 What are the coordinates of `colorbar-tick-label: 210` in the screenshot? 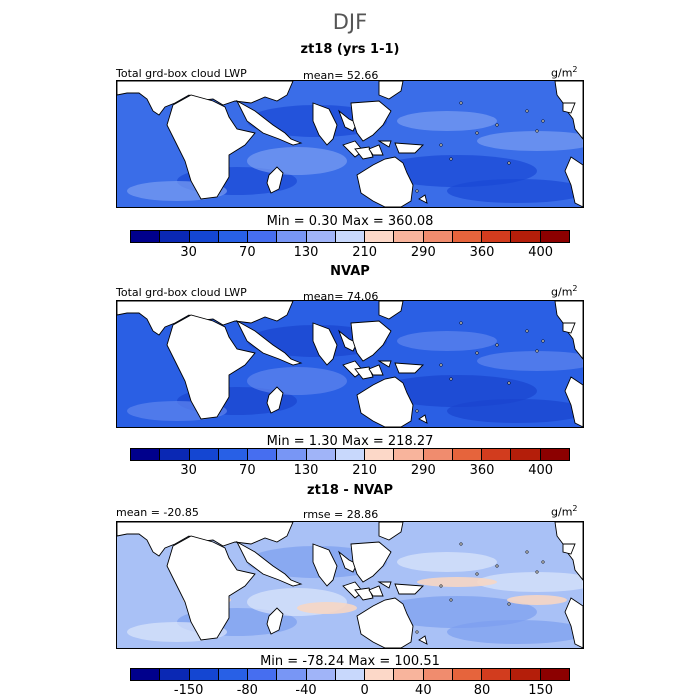 It's located at (365, 252).